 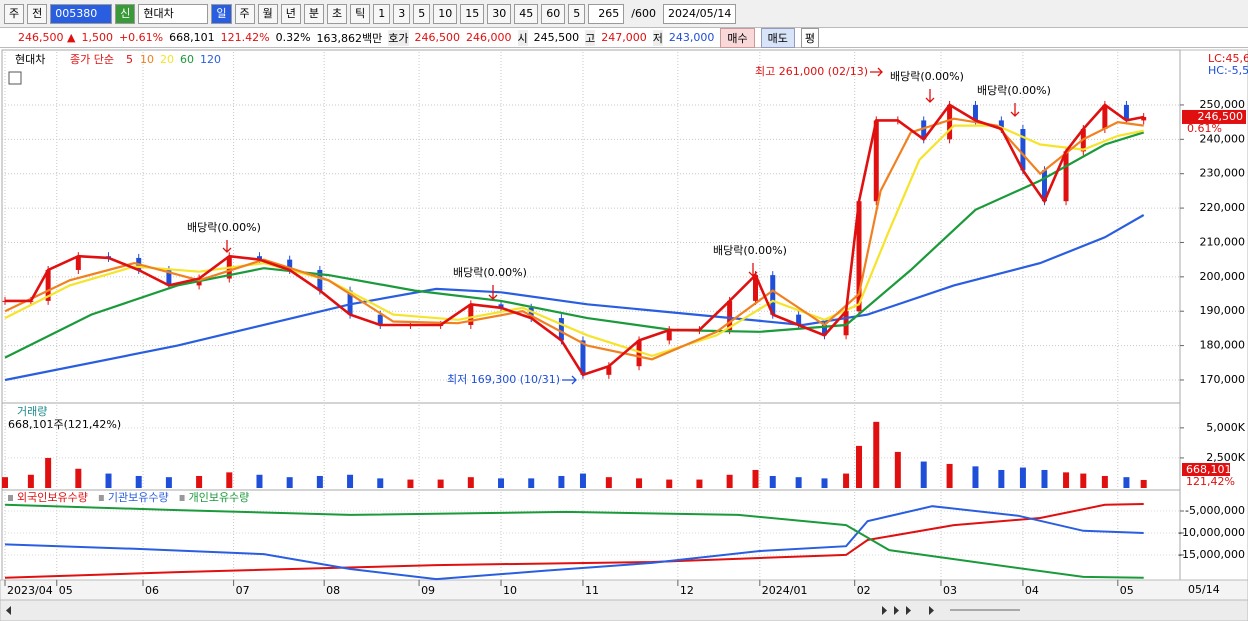 I want to click on x-tick-label: 11, so click(x=592, y=590).